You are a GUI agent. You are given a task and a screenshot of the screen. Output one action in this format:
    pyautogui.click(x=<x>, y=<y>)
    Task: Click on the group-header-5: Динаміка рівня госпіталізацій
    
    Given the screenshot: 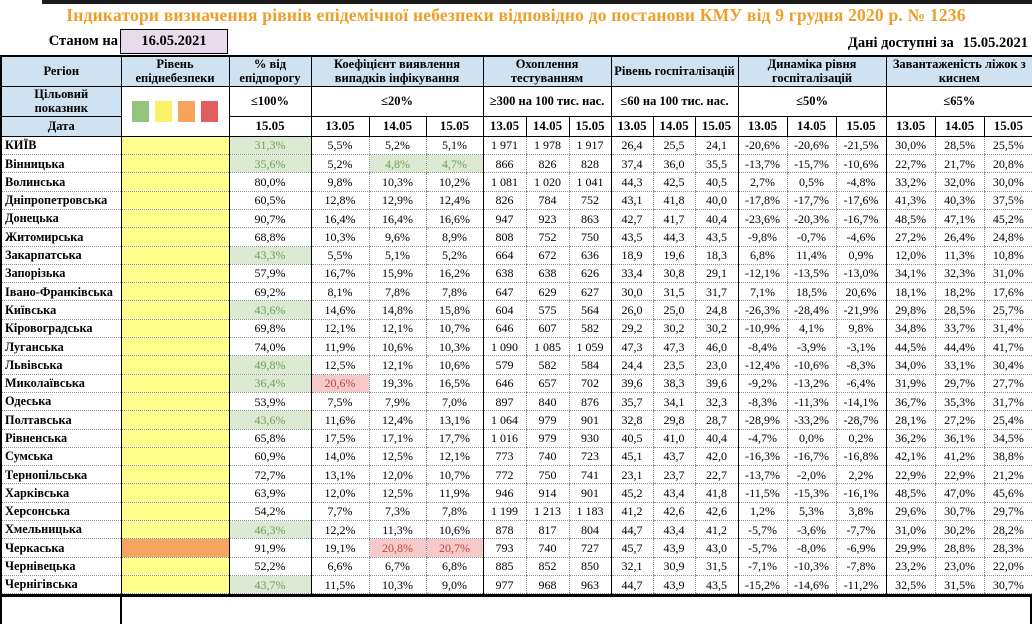 What is the action you would take?
    pyautogui.click(x=812, y=71)
    